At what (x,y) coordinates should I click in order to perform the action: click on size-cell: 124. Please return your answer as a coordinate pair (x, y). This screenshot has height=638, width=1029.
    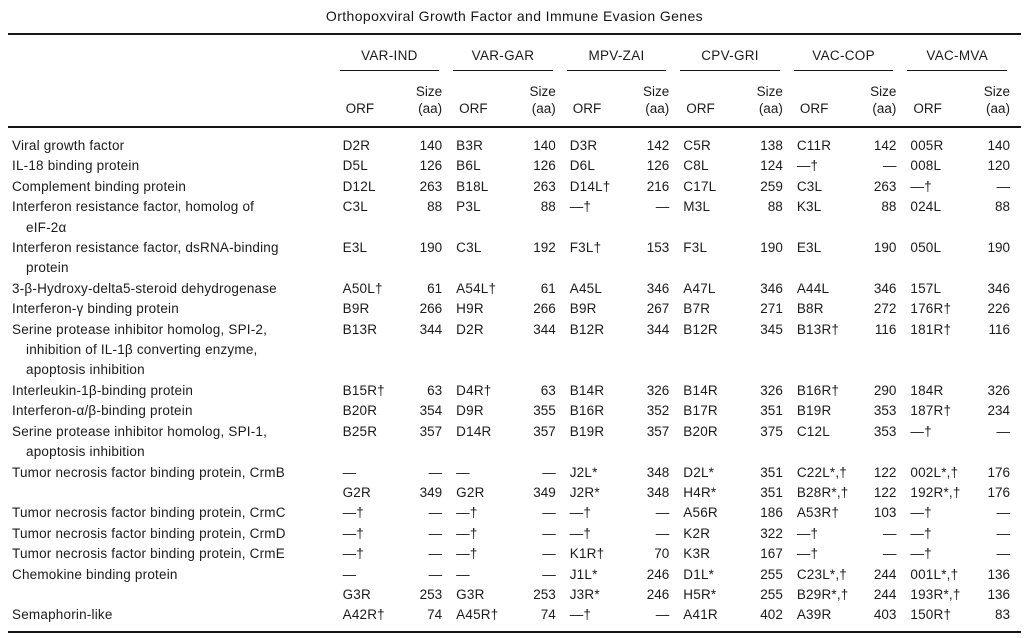
    Looking at the image, I should click on (771, 166).